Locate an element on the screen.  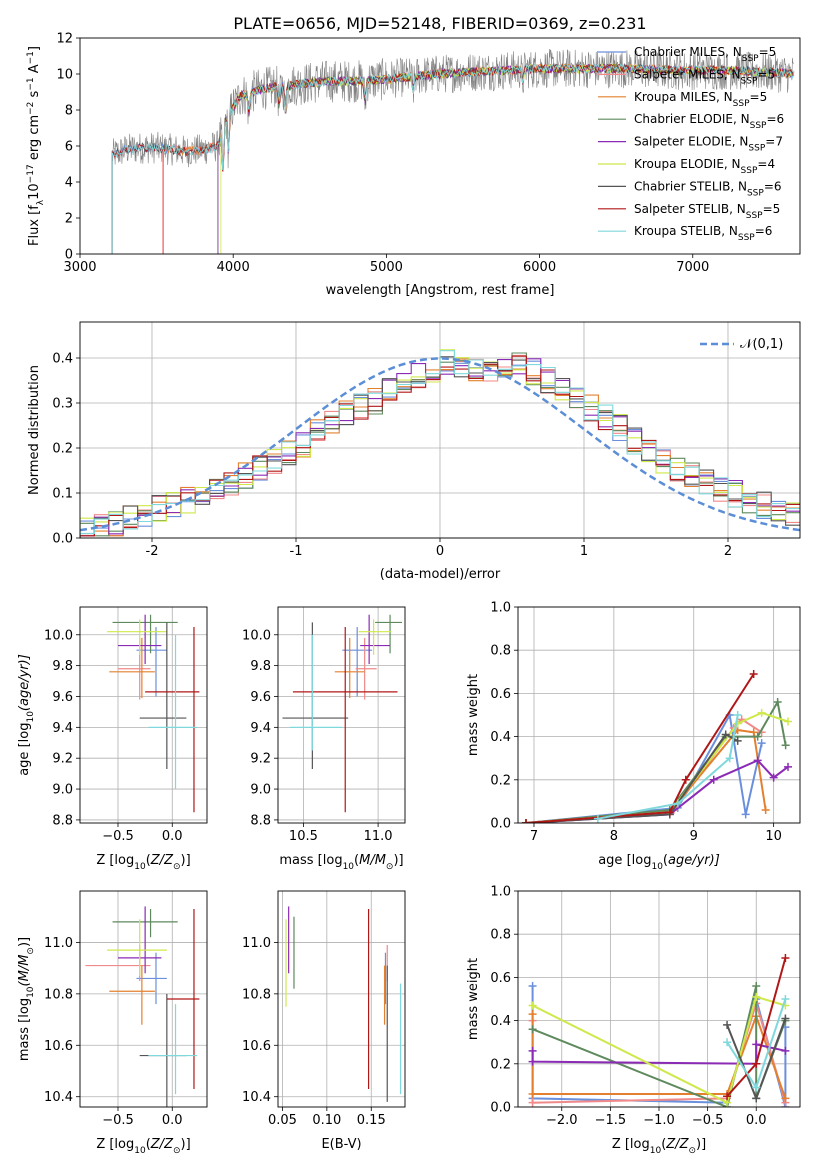
x-tick-label: 4000 is located at coordinates (233, 267).